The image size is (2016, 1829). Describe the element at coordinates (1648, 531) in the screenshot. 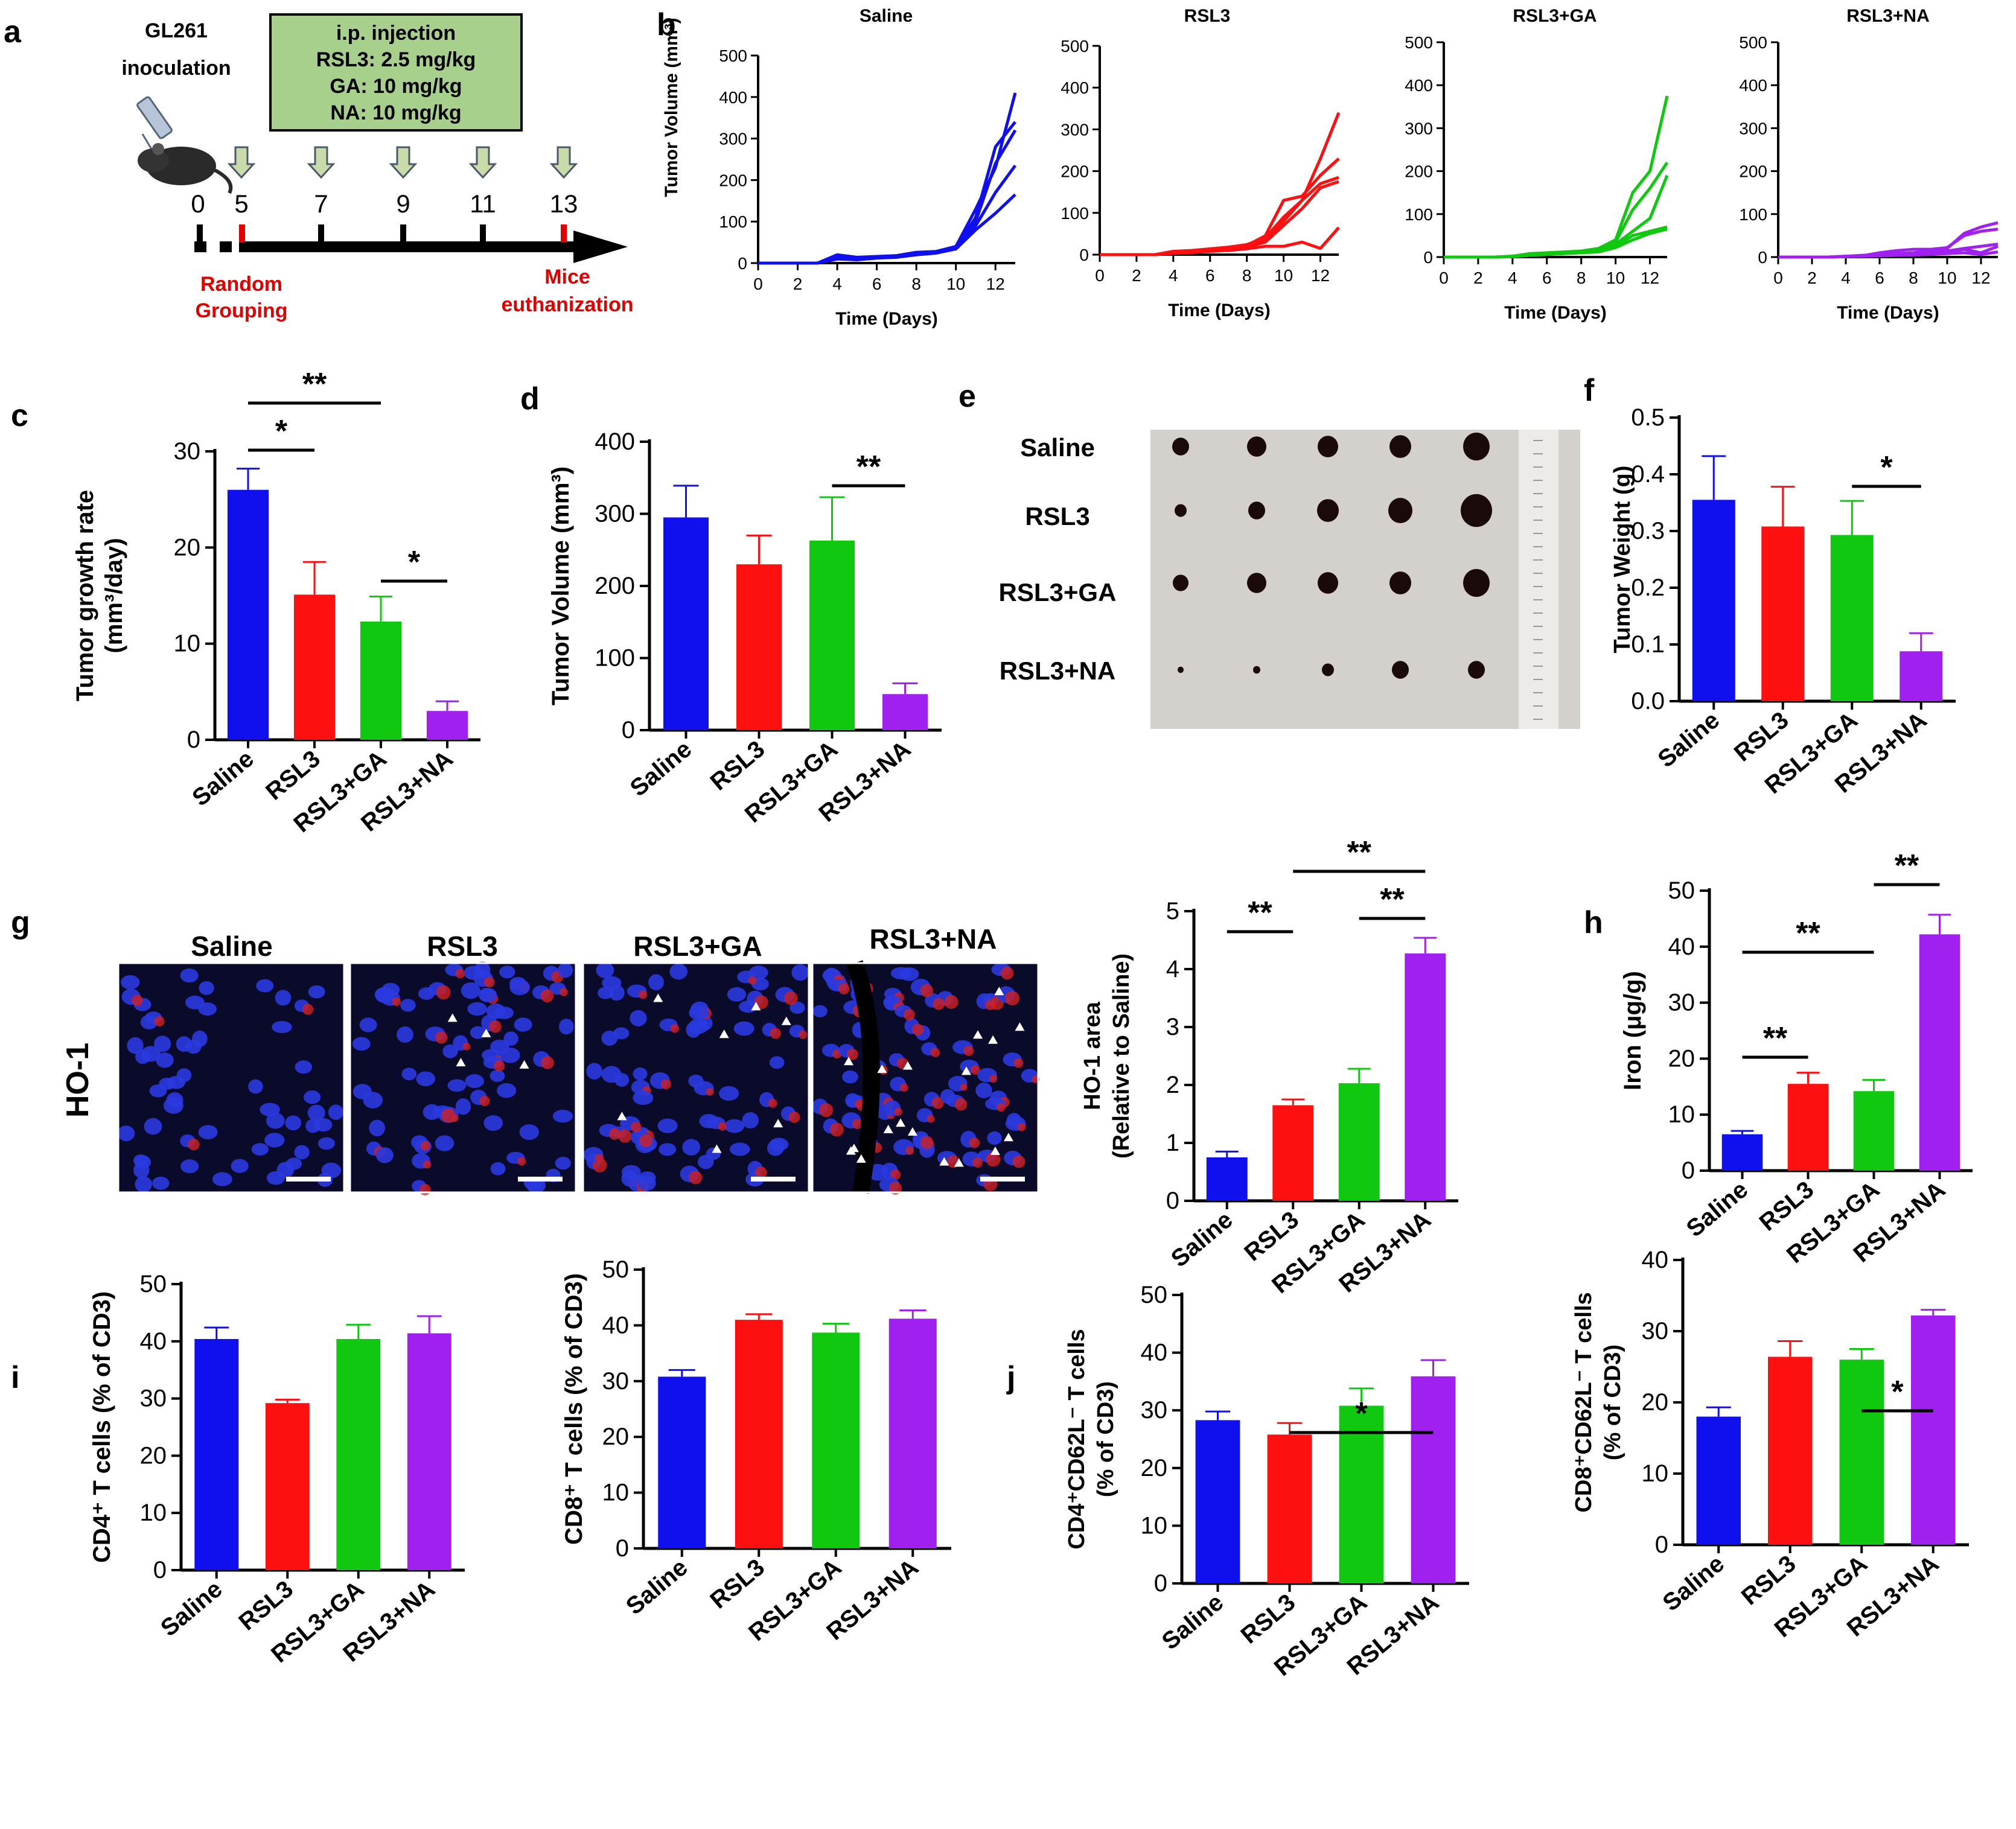

I see `y-tick-label: 0.3` at that location.